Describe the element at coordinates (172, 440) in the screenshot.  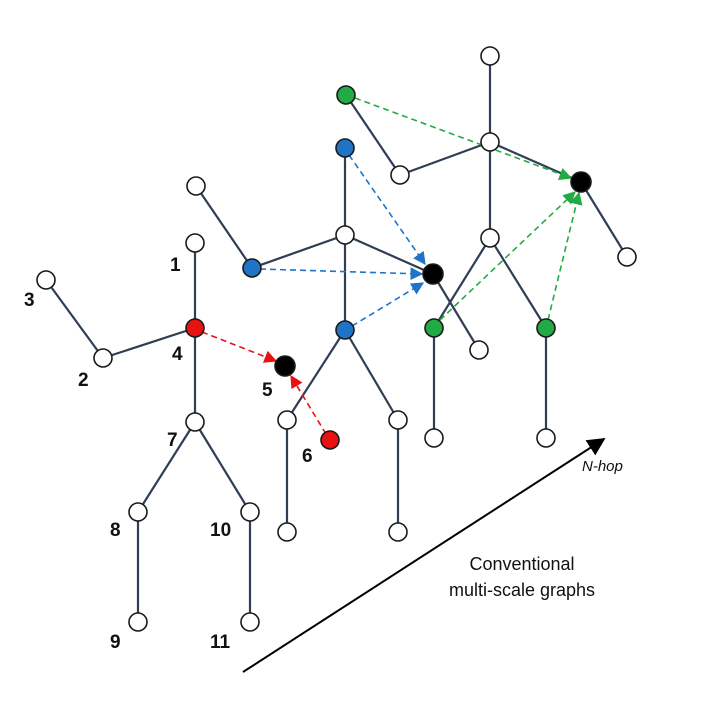
I see `label-node-7: 7` at that location.